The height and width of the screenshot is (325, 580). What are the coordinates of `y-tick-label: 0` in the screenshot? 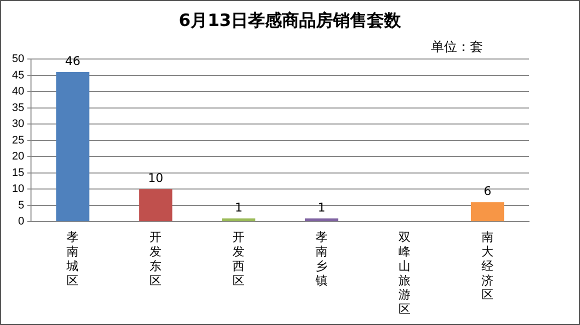 It's located at (21, 222).